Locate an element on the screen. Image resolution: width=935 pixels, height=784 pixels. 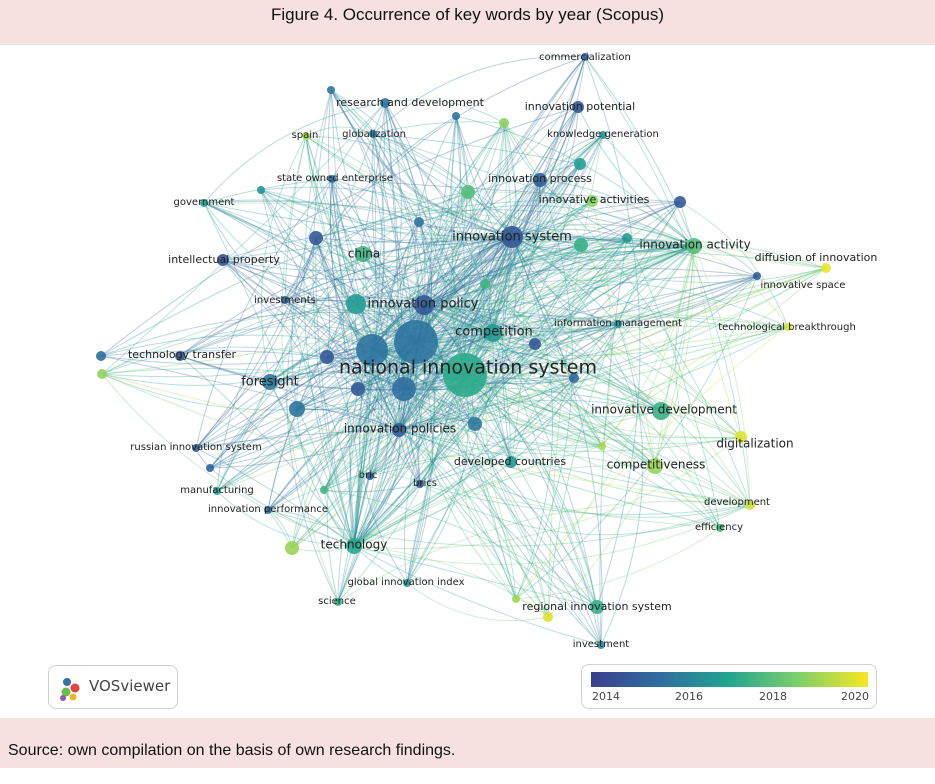
node-national-innovation-system is located at coordinates (465, 375).